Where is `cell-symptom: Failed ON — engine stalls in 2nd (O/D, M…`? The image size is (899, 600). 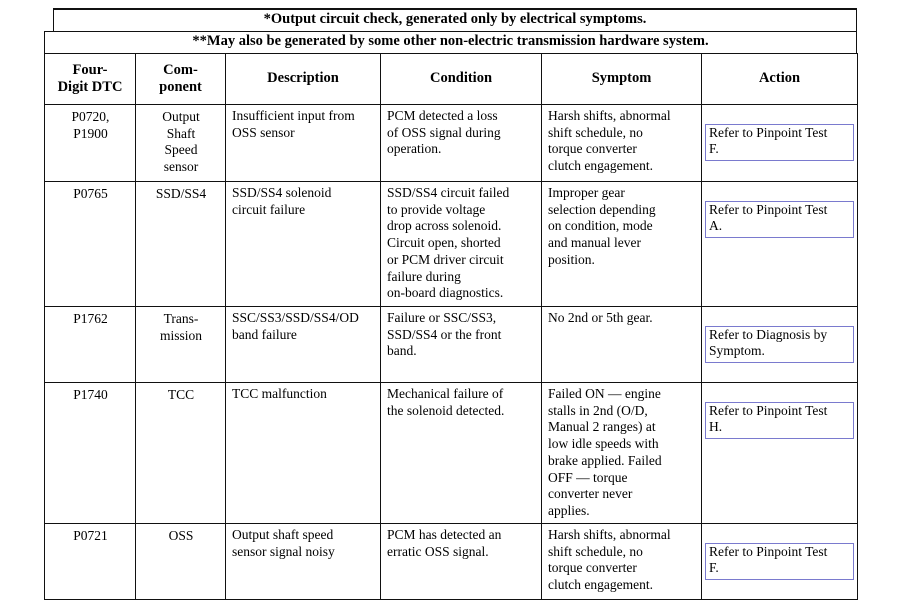
cell-symptom: Failed ON — engine stalls in 2nd (O/D, M… is located at coordinates (621, 452).